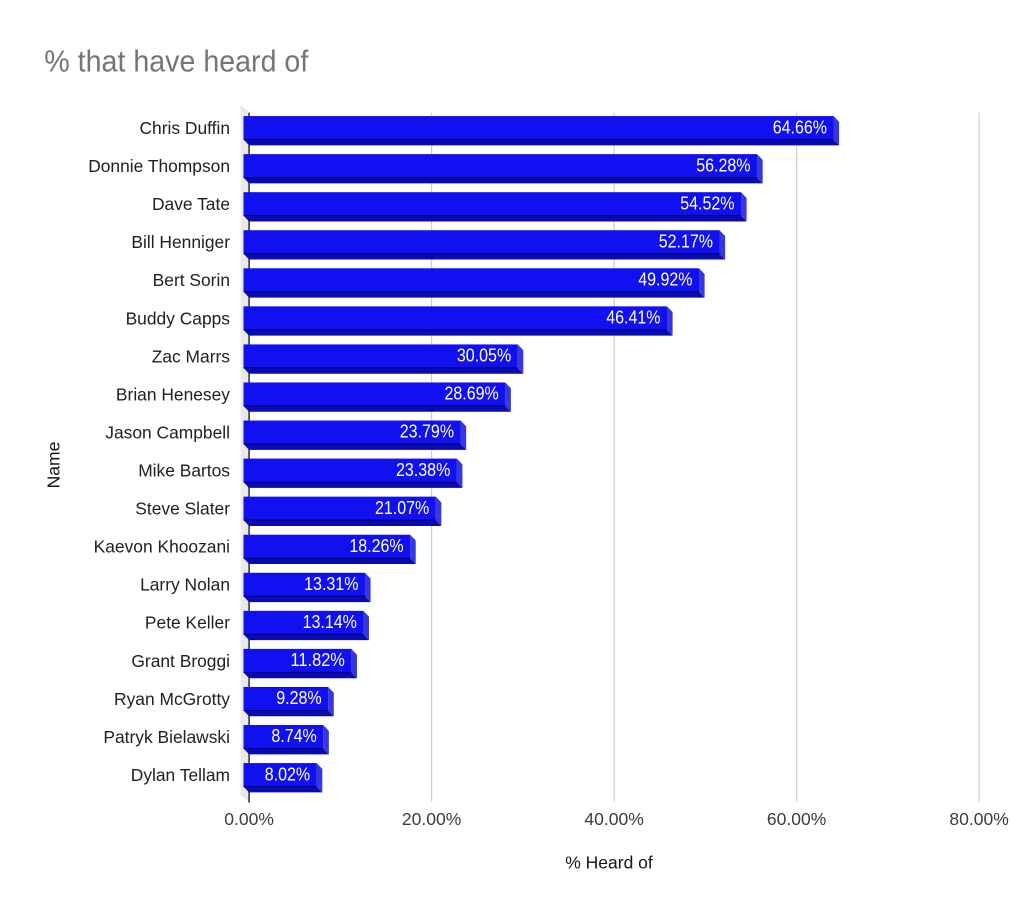 The width and height of the screenshot is (1024, 922). Describe the element at coordinates (180, 242) in the screenshot. I see `svg-text: Bill Henniger` at that location.